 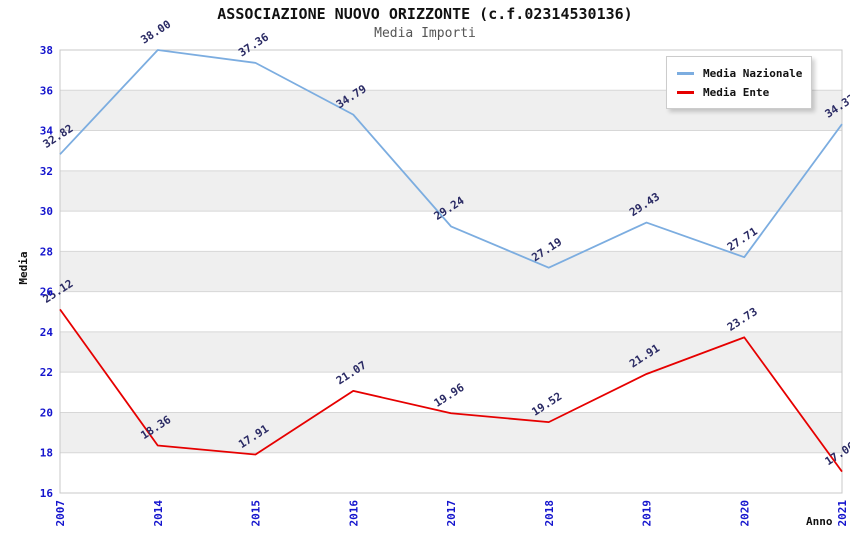 What do you see at coordinates (46, 372) in the screenshot?
I see `y-tick-label: 22` at bounding box center [46, 372].